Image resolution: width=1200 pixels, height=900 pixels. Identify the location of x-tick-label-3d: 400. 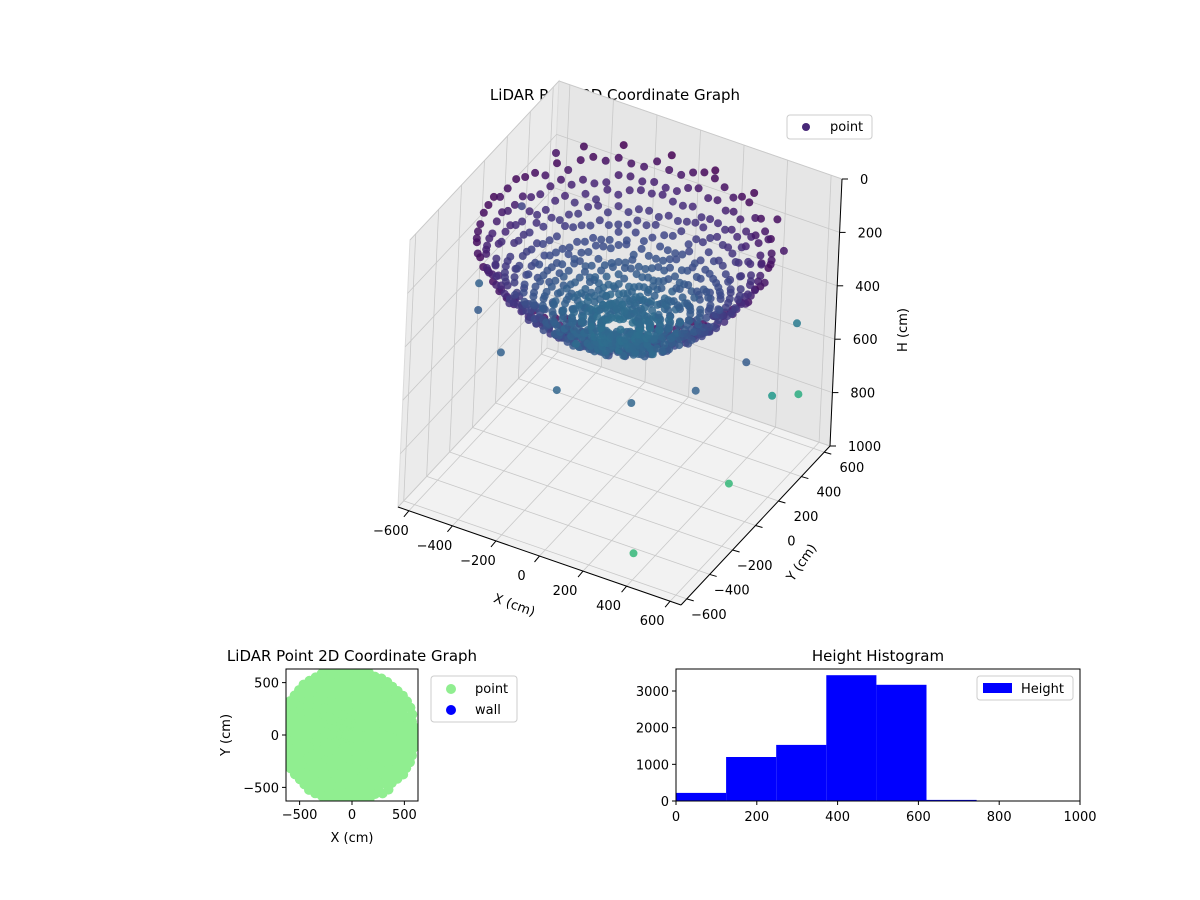
(608, 606).